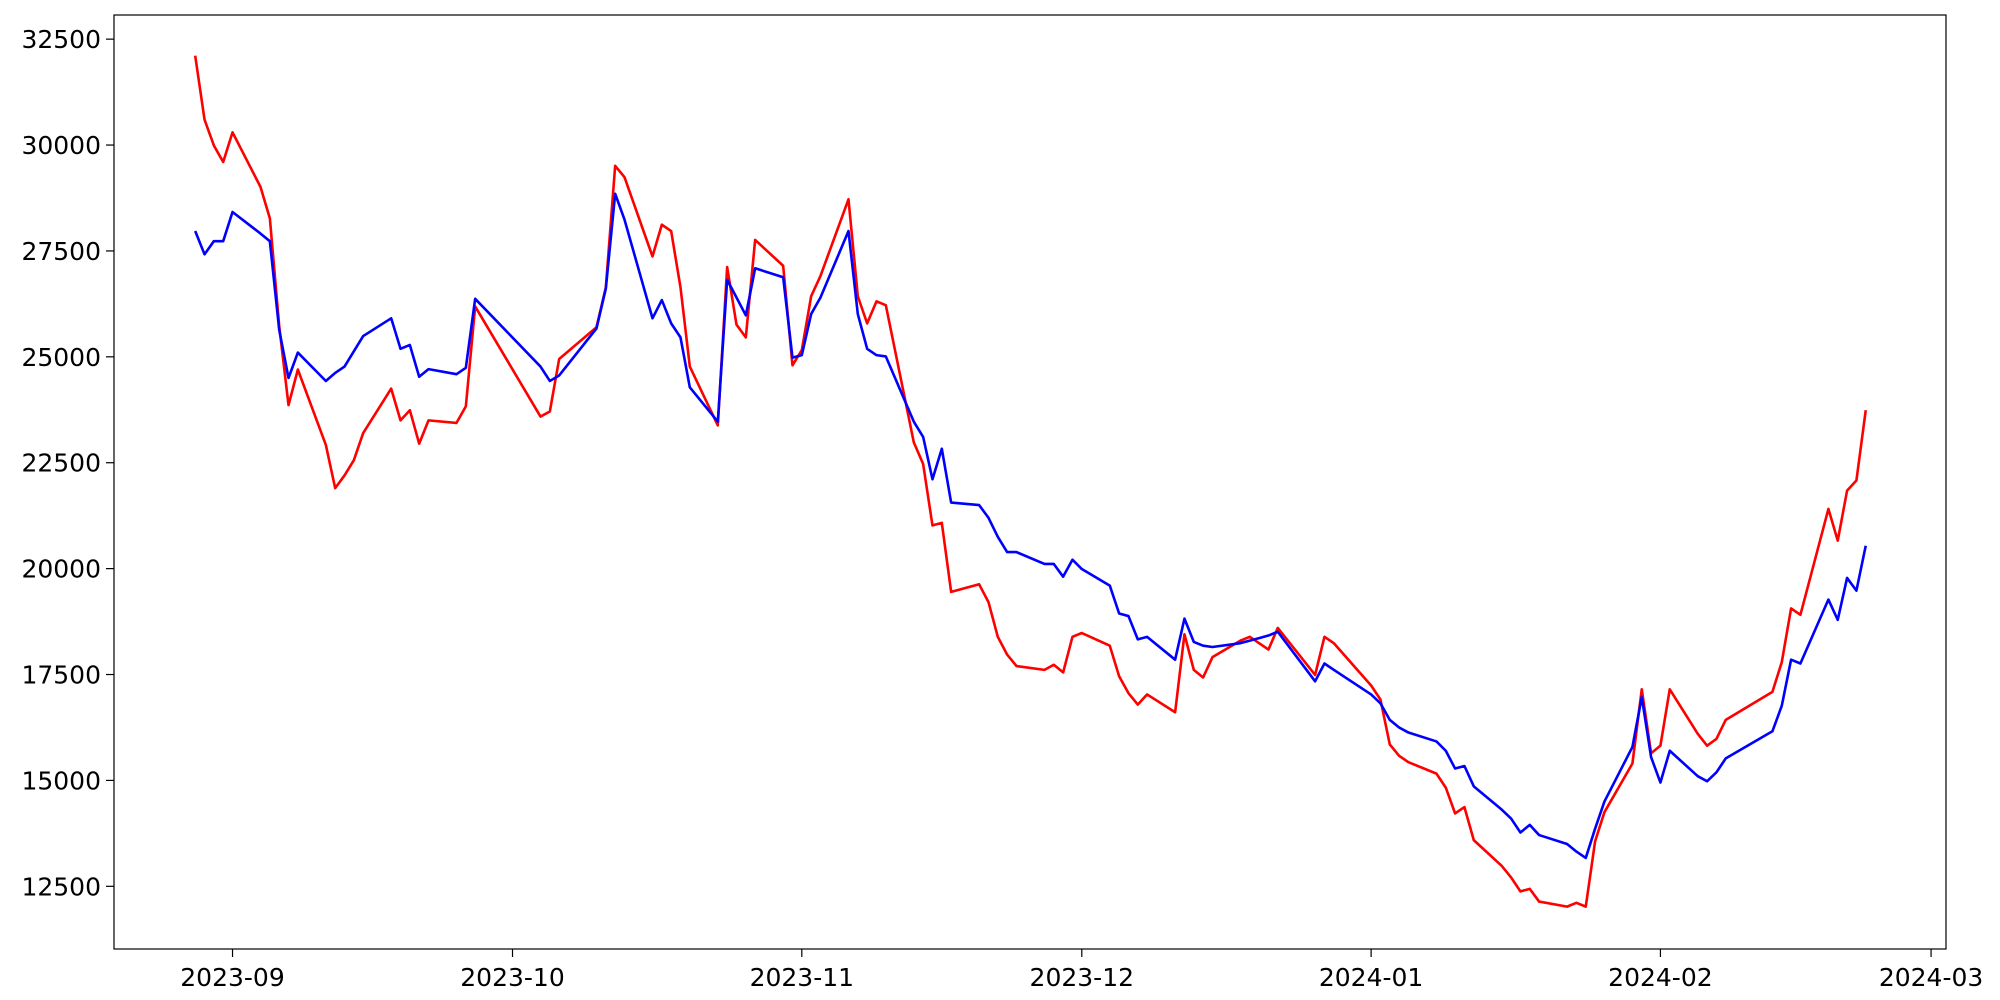  Describe the element at coordinates (1371, 977) in the screenshot. I see `x-tick-label: 2024-01` at that location.